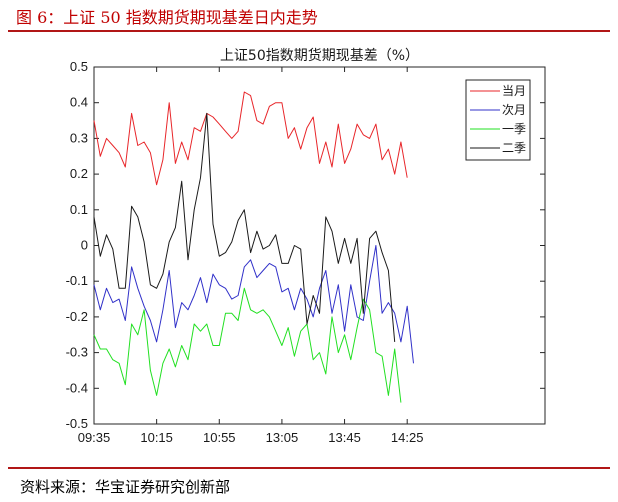 The height and width of the screenshot is (502, 618). What do you see at coordinates (514, 129) in the screenshot?
I see `legend-label: 一季` at bounding box center [514, 129].